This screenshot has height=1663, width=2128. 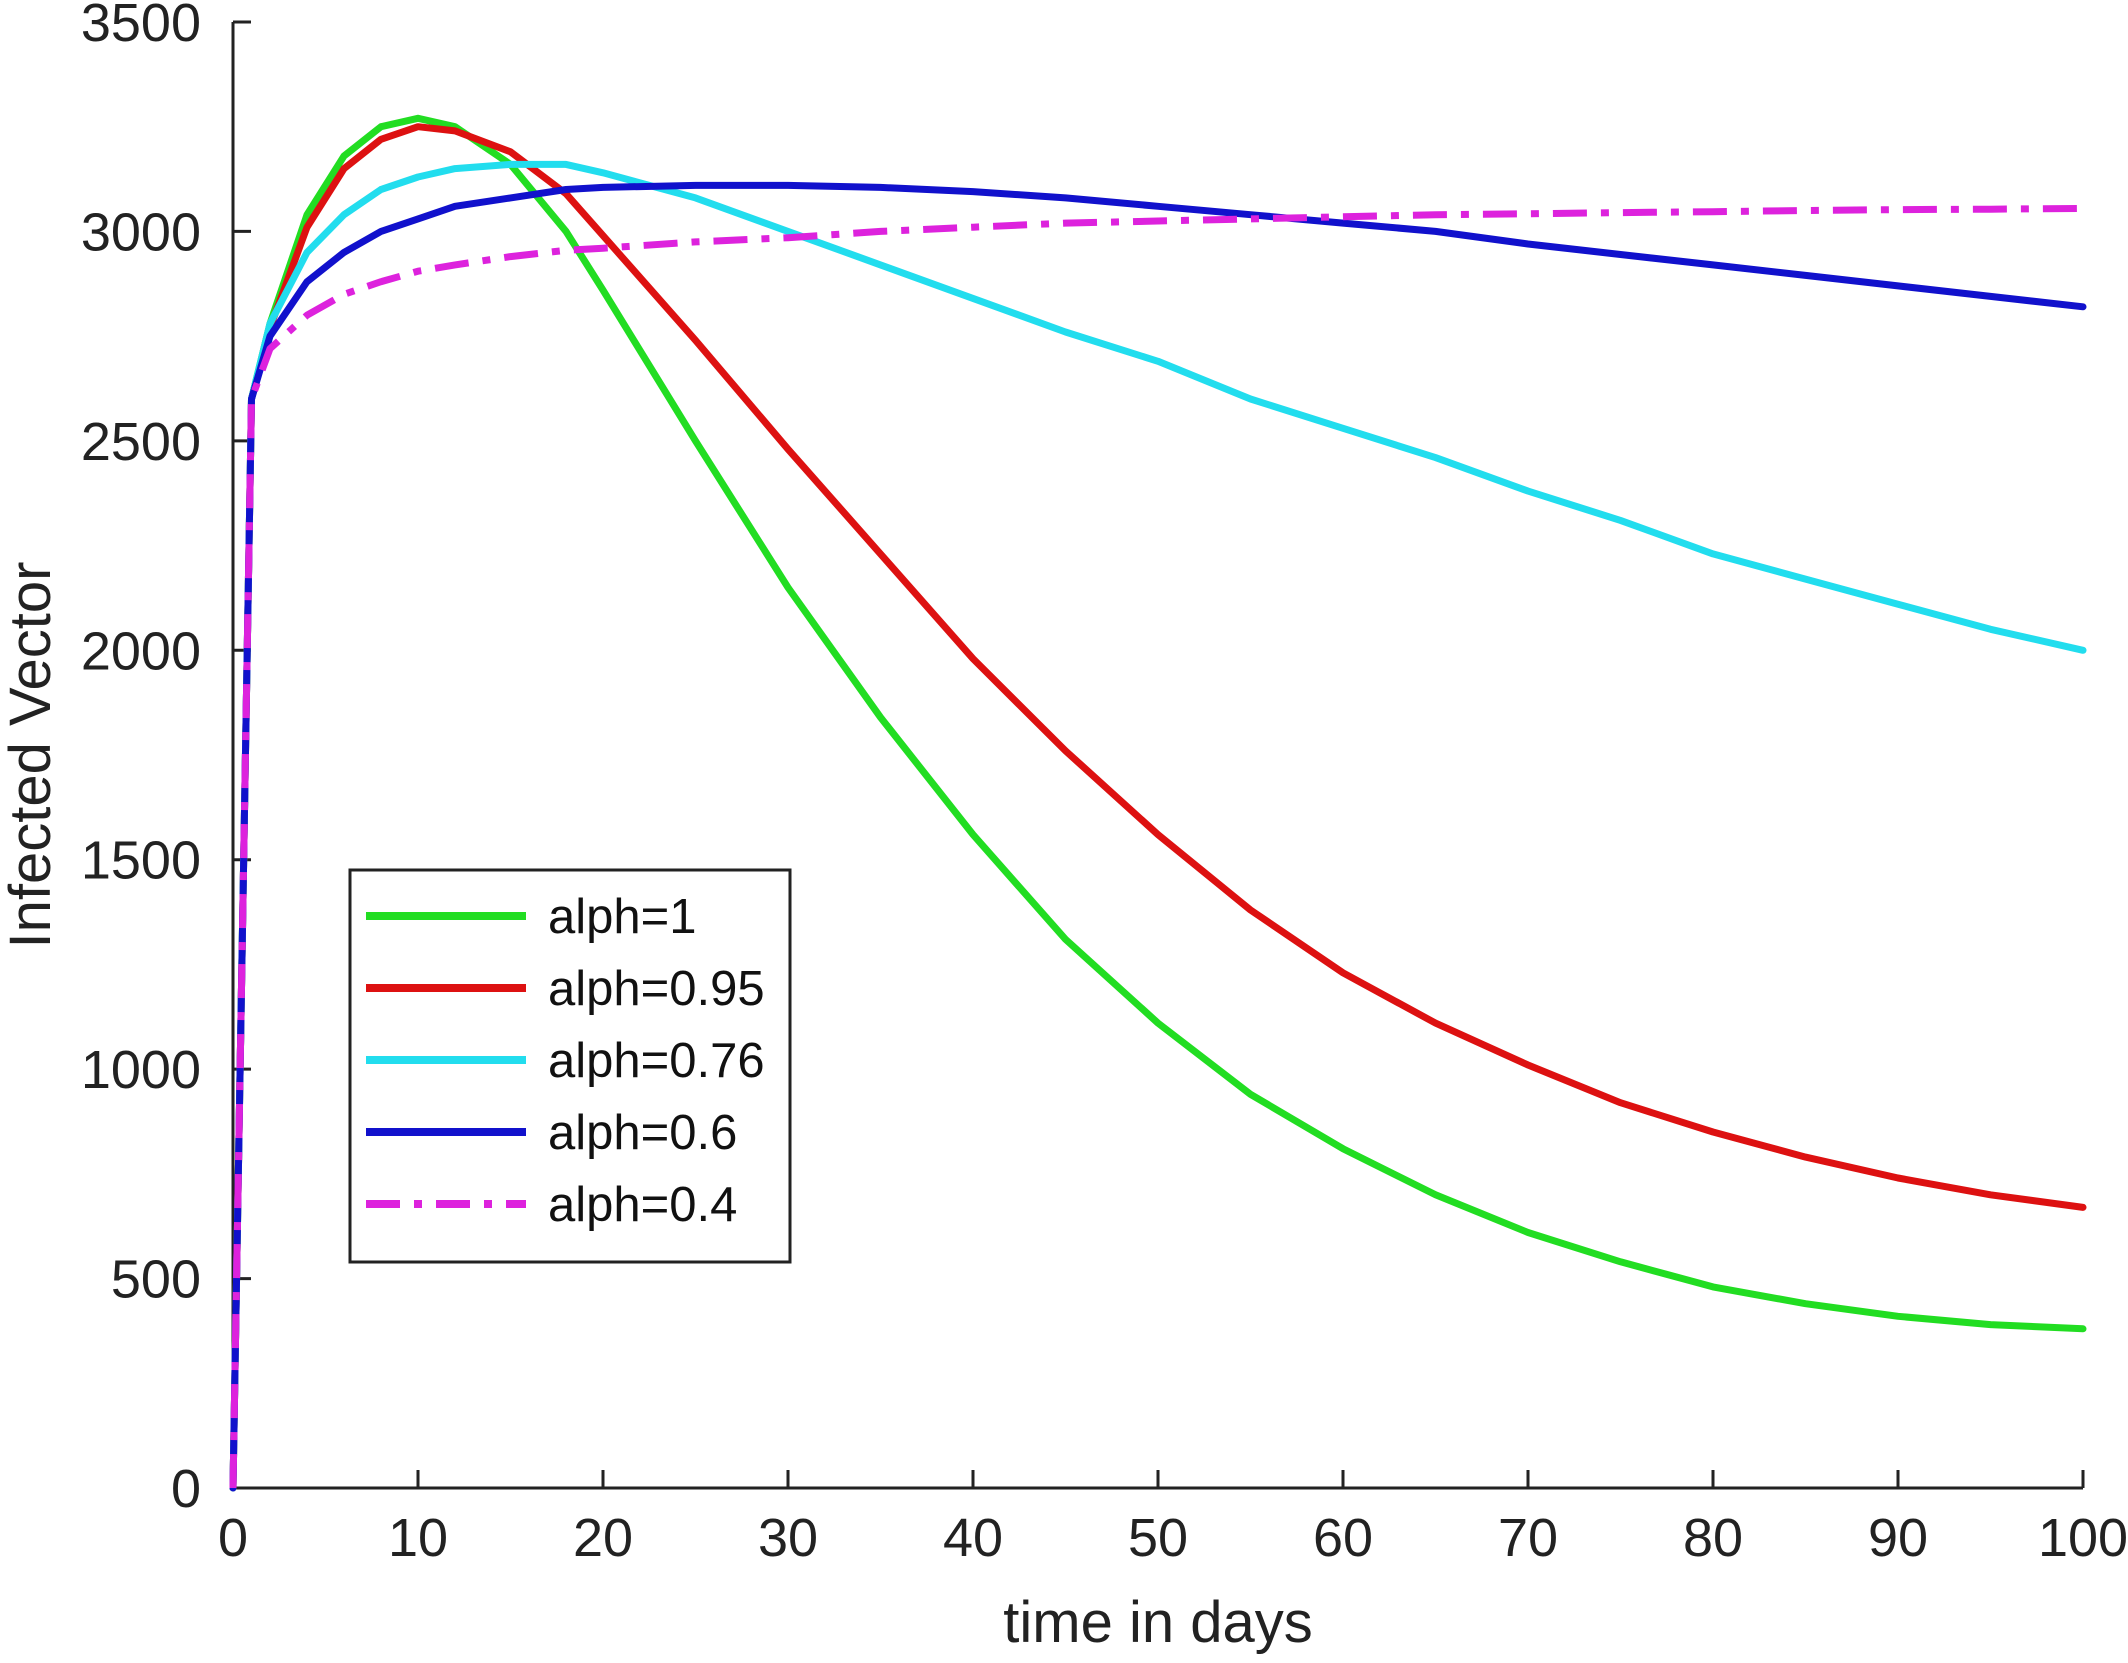 I want to click on x-tick-label: 40, so click(x=973, y=1538).